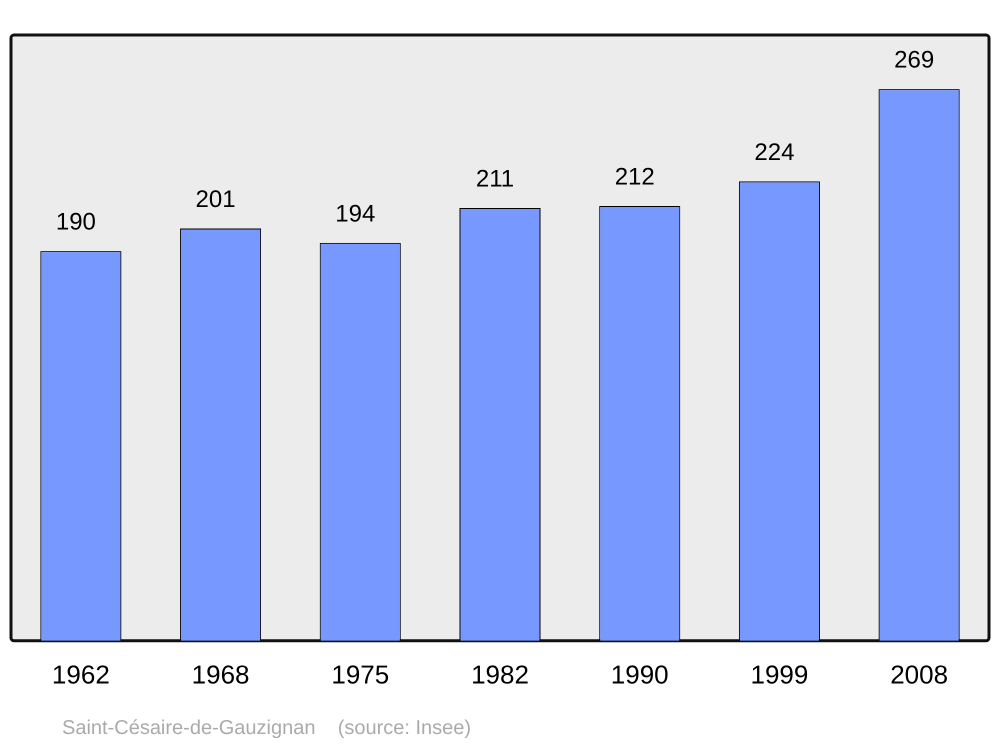  Describe the element at coordinates (495, 179) in the screenshot. I see `data-label: 211` at that location.